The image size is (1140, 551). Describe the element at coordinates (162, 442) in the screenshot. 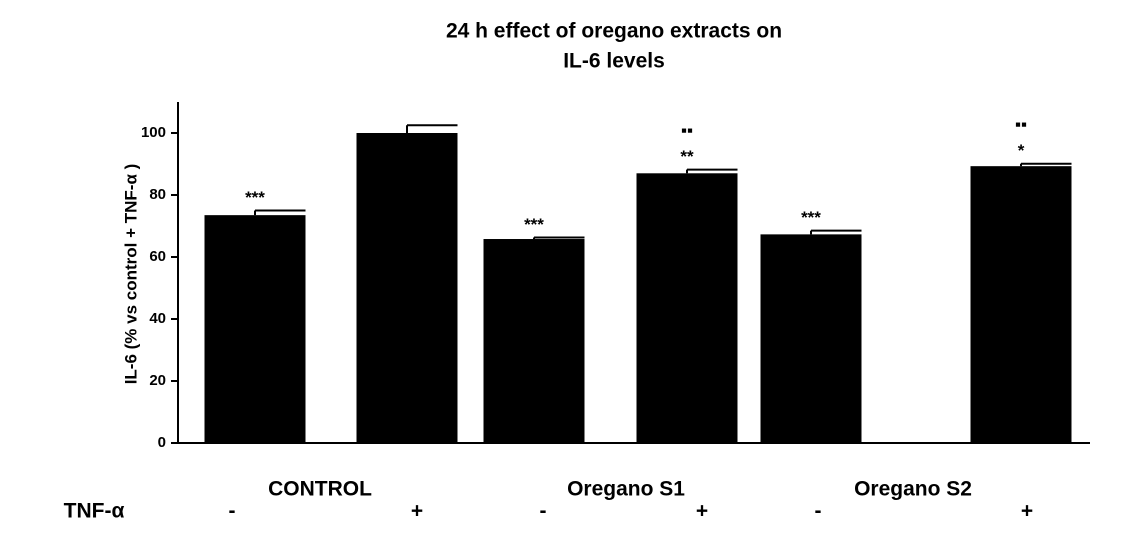

I see `y-tick-label: 0` at that location.